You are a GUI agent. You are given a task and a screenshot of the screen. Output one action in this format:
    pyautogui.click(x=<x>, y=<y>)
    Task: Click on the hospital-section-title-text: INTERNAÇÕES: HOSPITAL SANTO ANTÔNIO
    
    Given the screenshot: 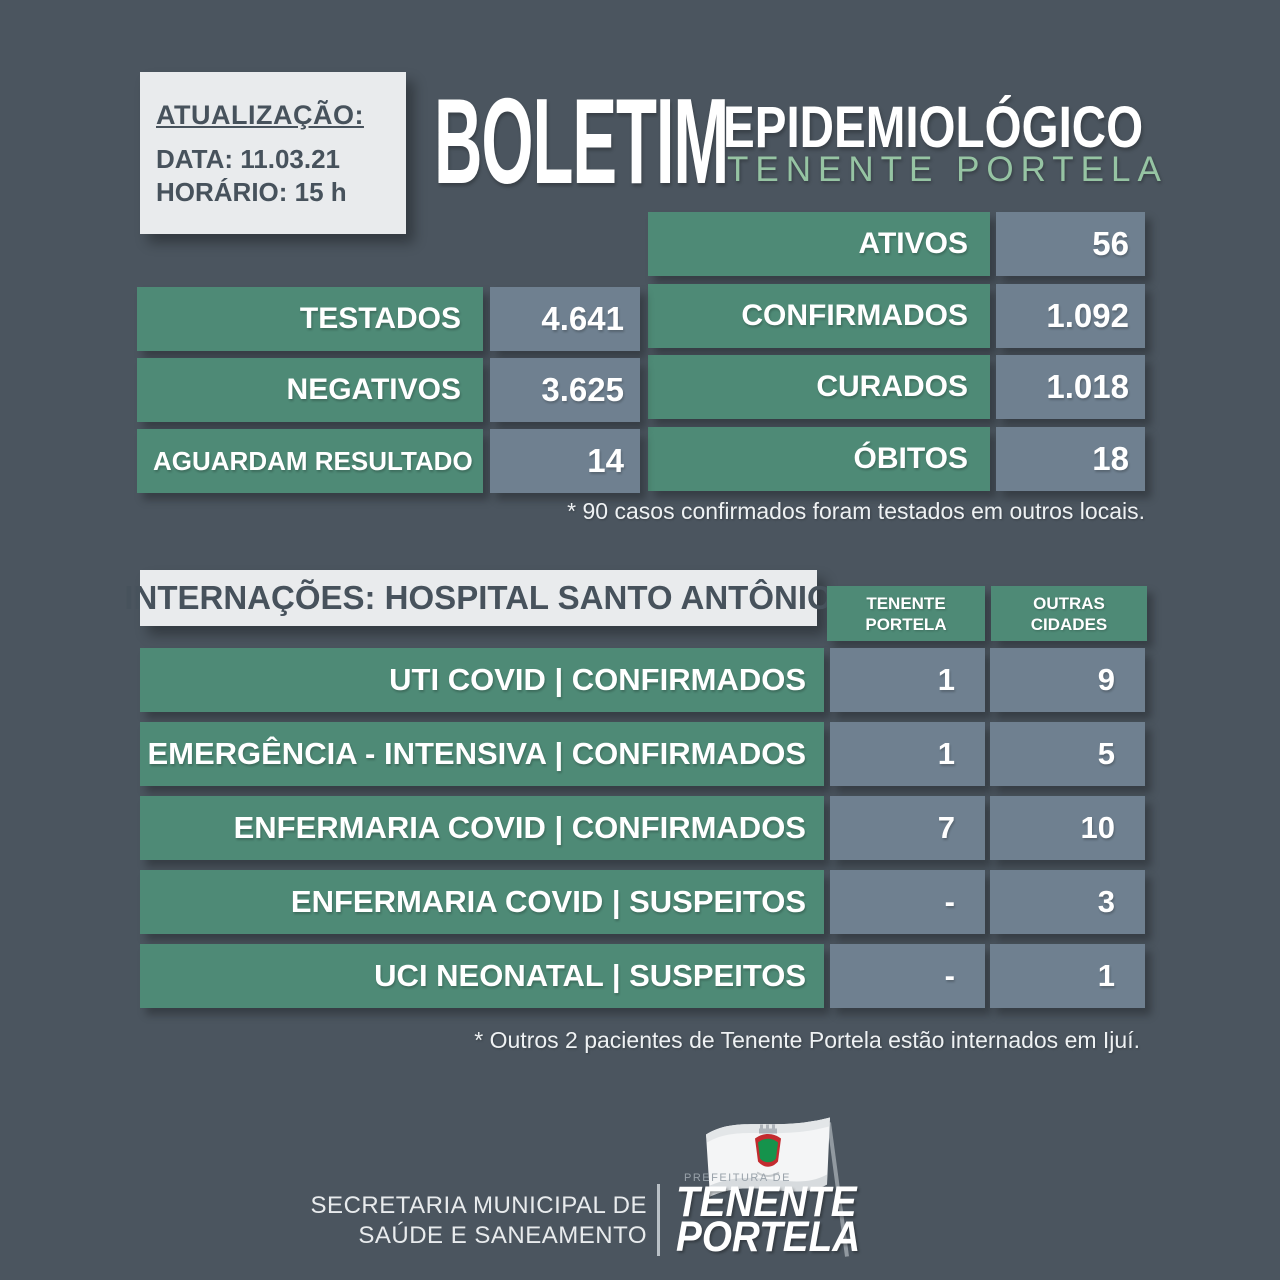 What is the action you would take?
    pyautogui.click(x=478, y=597)
    